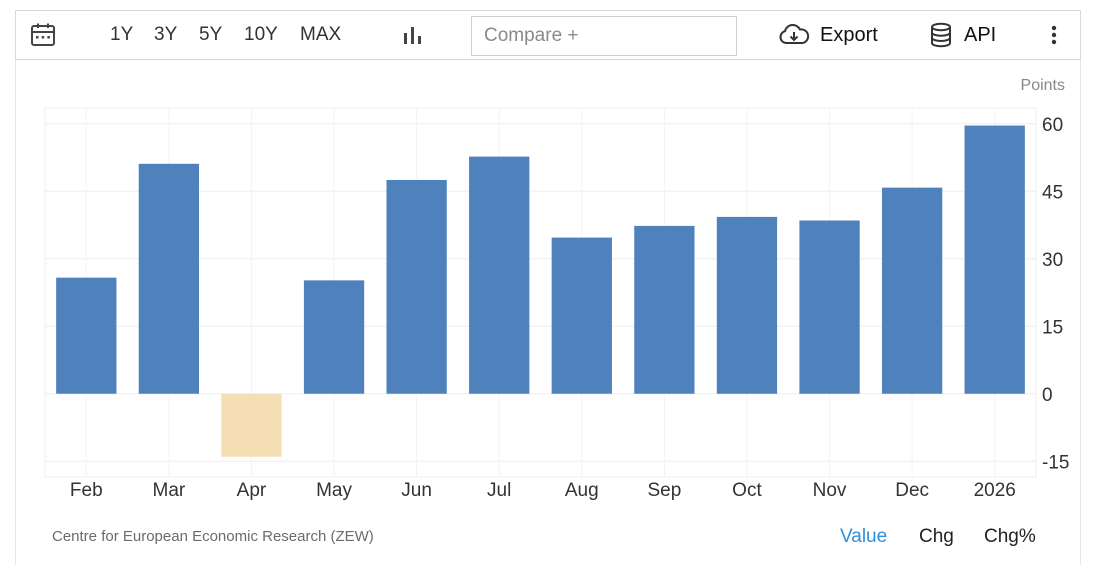 The height and width of the screenshot is (565, 1100). Describe the element at coordinates (995, 490) in the screenshot. I see `x-tick-label: 2026` at that location.